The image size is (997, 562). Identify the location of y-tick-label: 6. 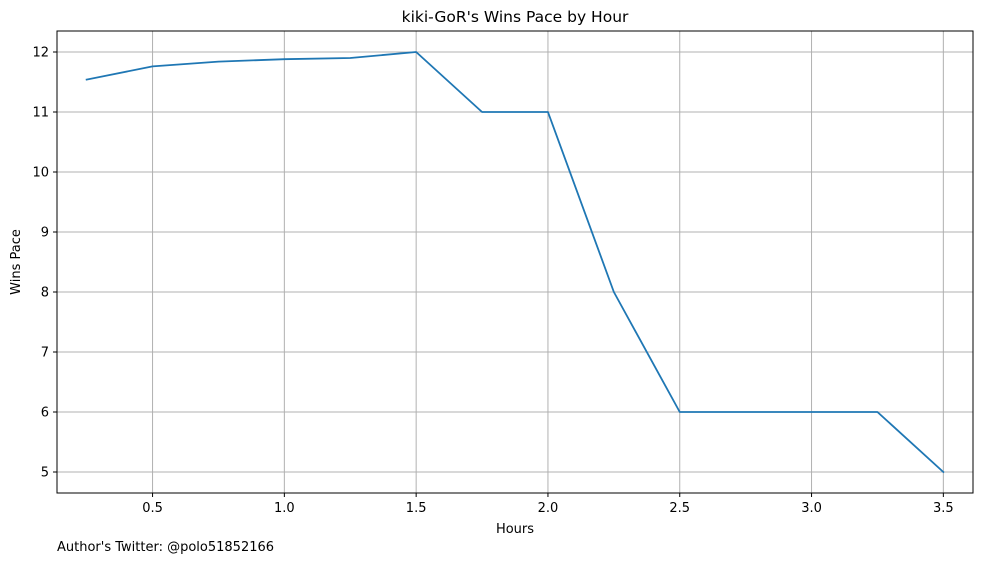
(45, 413).